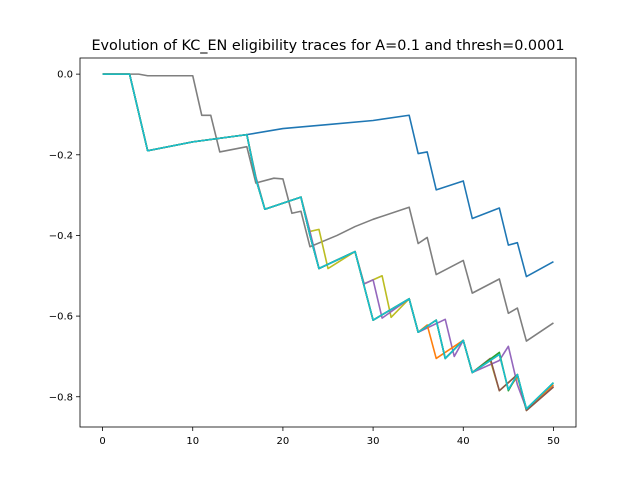  Describe the element at coordinates (373, 441) in the screenshot. I see `x-tick-label: 30` at that location.